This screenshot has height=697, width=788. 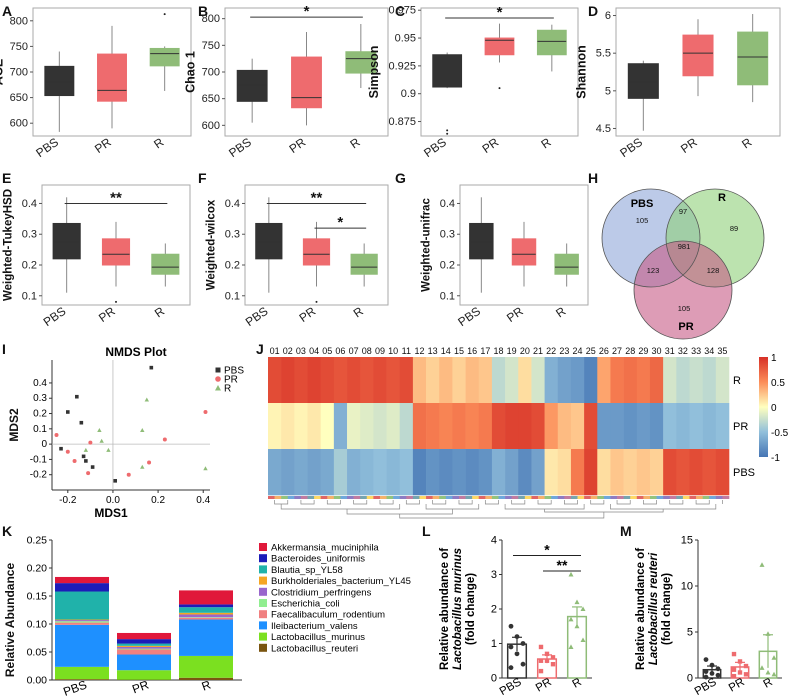 I want to click on heatmap-column-label: 29, so click(x=643, y=351).